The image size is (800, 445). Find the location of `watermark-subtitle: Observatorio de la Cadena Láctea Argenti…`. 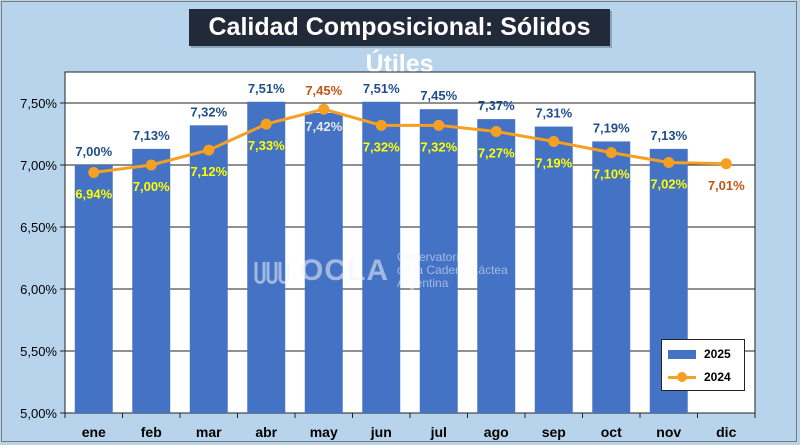

watermark-subtitle: Observatorio de la Cadena Láctea Argenti… is located at coordinates (452, 270).